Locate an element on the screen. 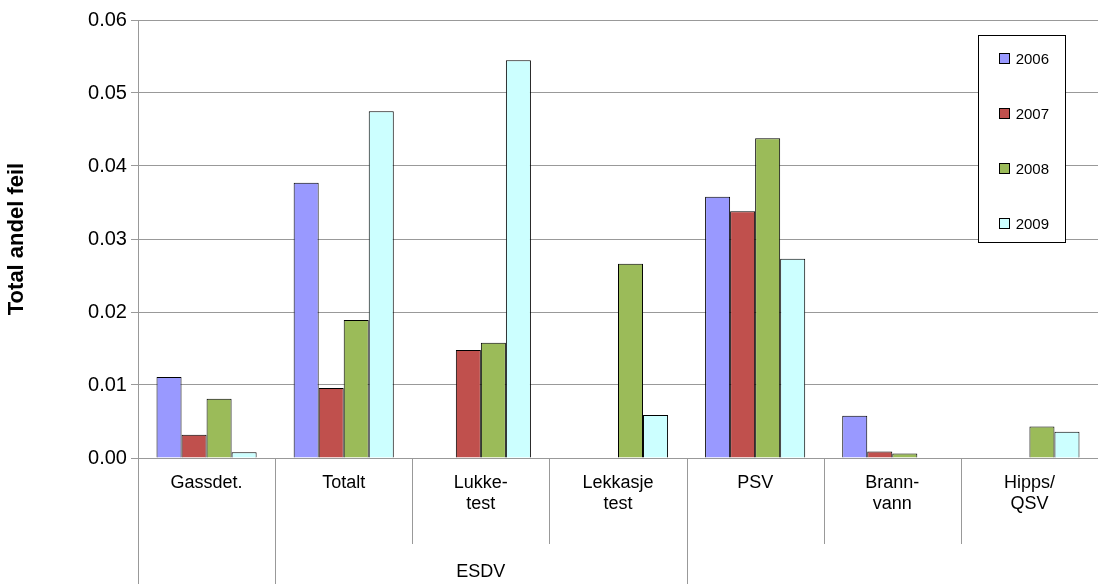 This screenshot has width=1098, height=584. text: ESDV is located at coordinates (481, 570).